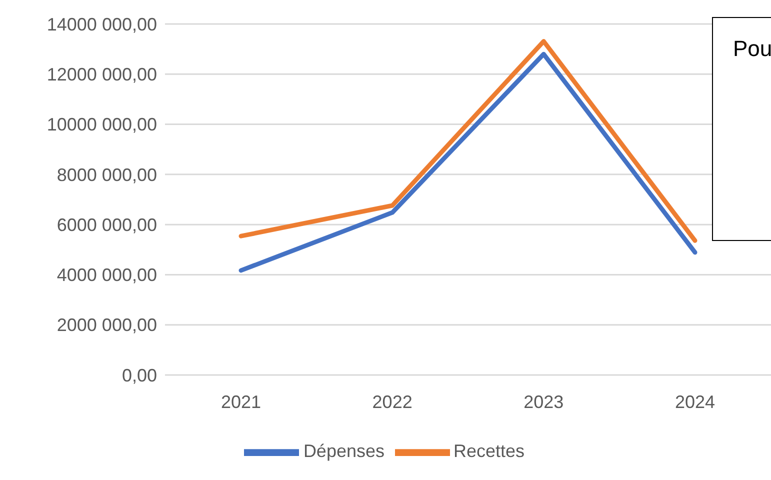 The height and width of the screenshot is (480, 771). What do you see at coordinates (392, 402) in the screenshot?
I see `x-tick-label: 2022` at bounding box center [392, 402].